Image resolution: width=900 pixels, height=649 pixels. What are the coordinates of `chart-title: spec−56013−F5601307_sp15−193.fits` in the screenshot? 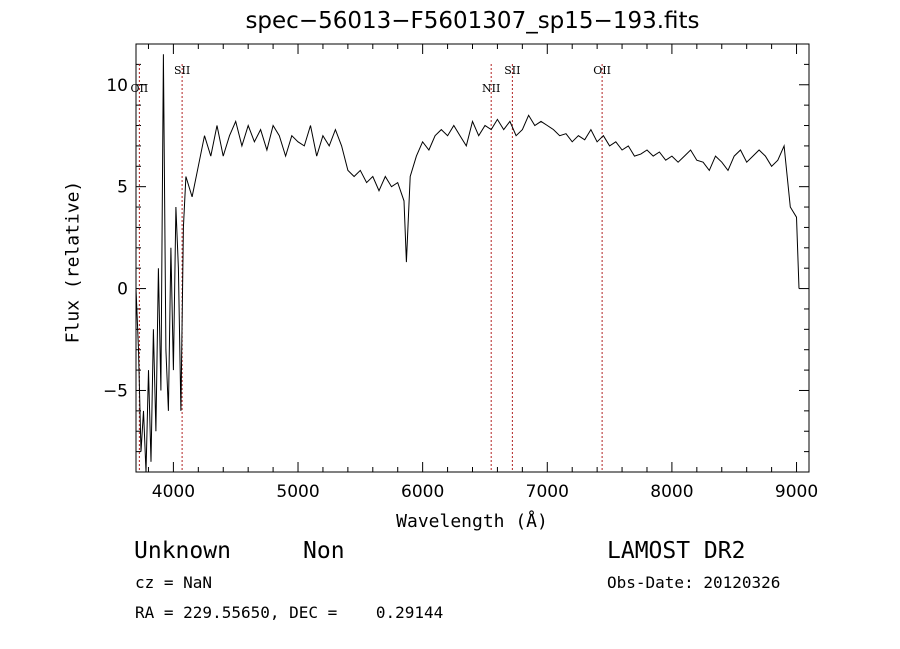 It's located at (472, 21).